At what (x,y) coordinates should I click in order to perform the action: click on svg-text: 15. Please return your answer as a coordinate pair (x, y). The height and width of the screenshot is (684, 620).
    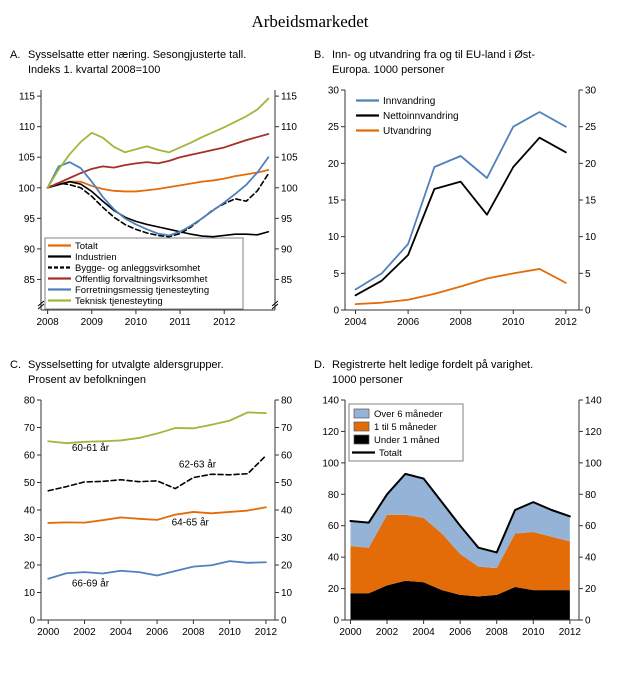
    Looking at the image, I should click on (334, 201).